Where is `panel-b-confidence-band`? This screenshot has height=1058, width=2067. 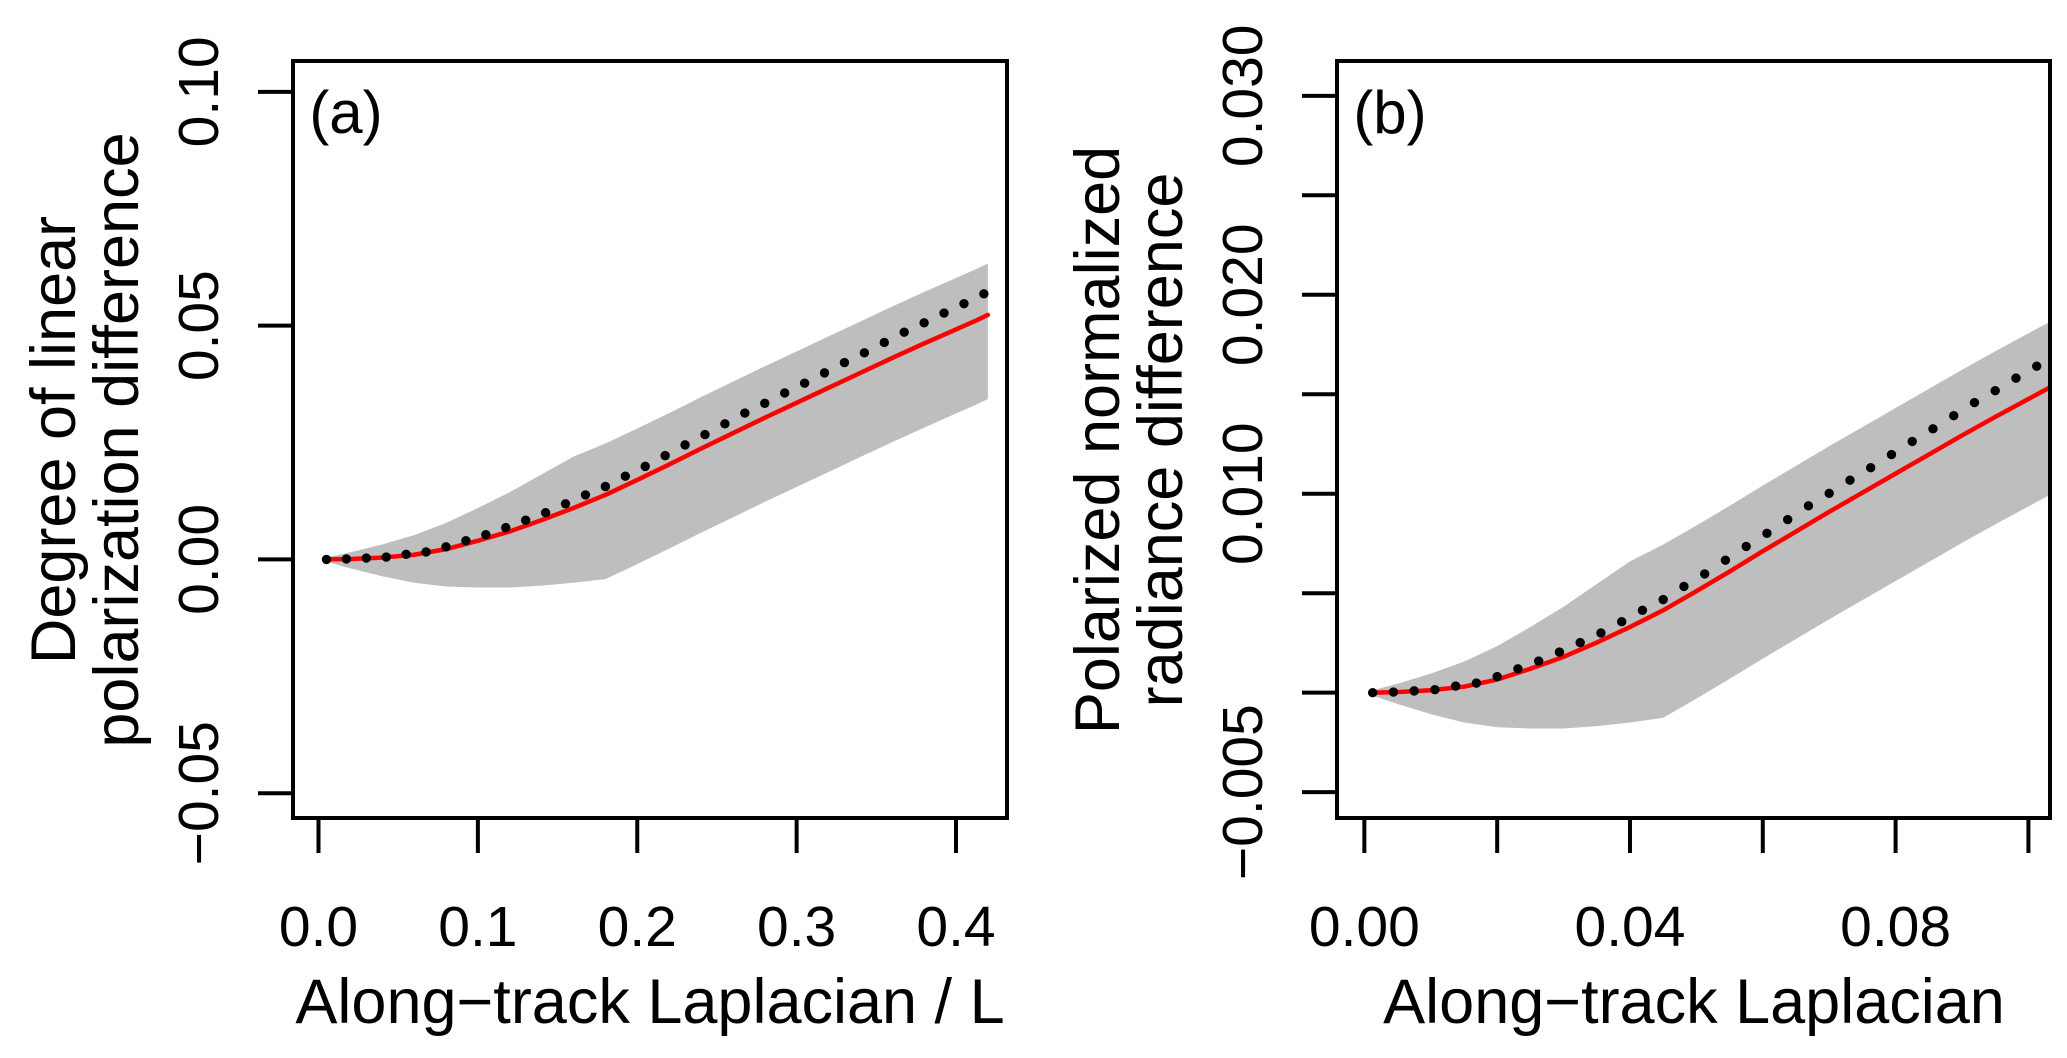
panel-b-confidence-band is located at coordinates (1711, 525).